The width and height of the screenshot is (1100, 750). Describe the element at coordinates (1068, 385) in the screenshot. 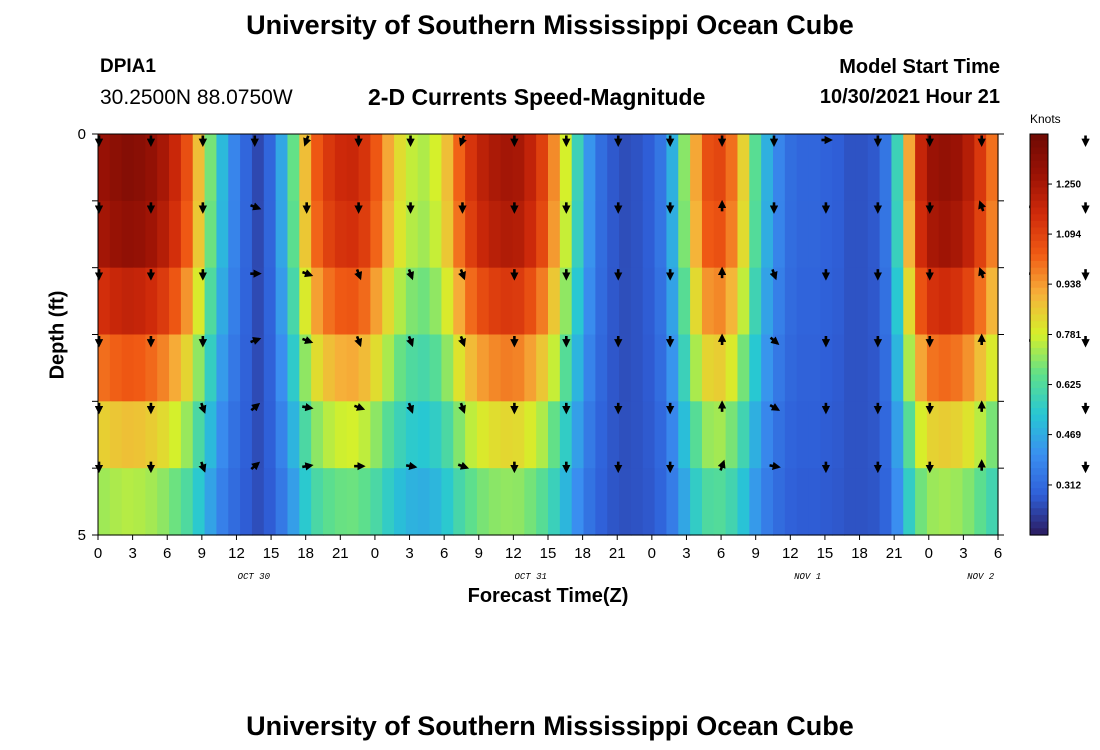

I see `colorbar-tick-label: 0.625` at that location.